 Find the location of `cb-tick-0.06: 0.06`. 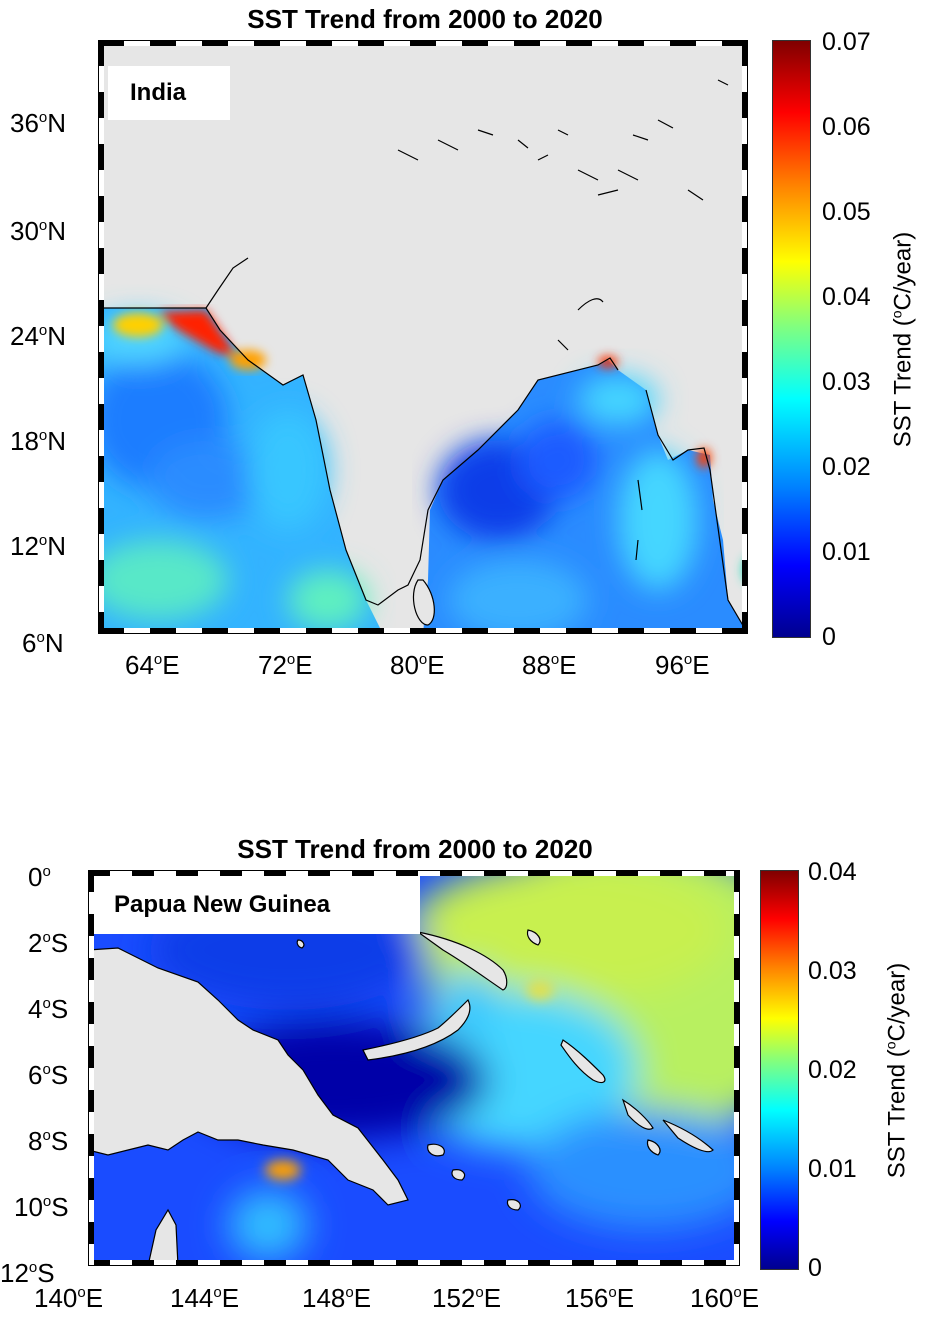

cb-tick-0.06: 0.06 is located at coordinates (846, 127).